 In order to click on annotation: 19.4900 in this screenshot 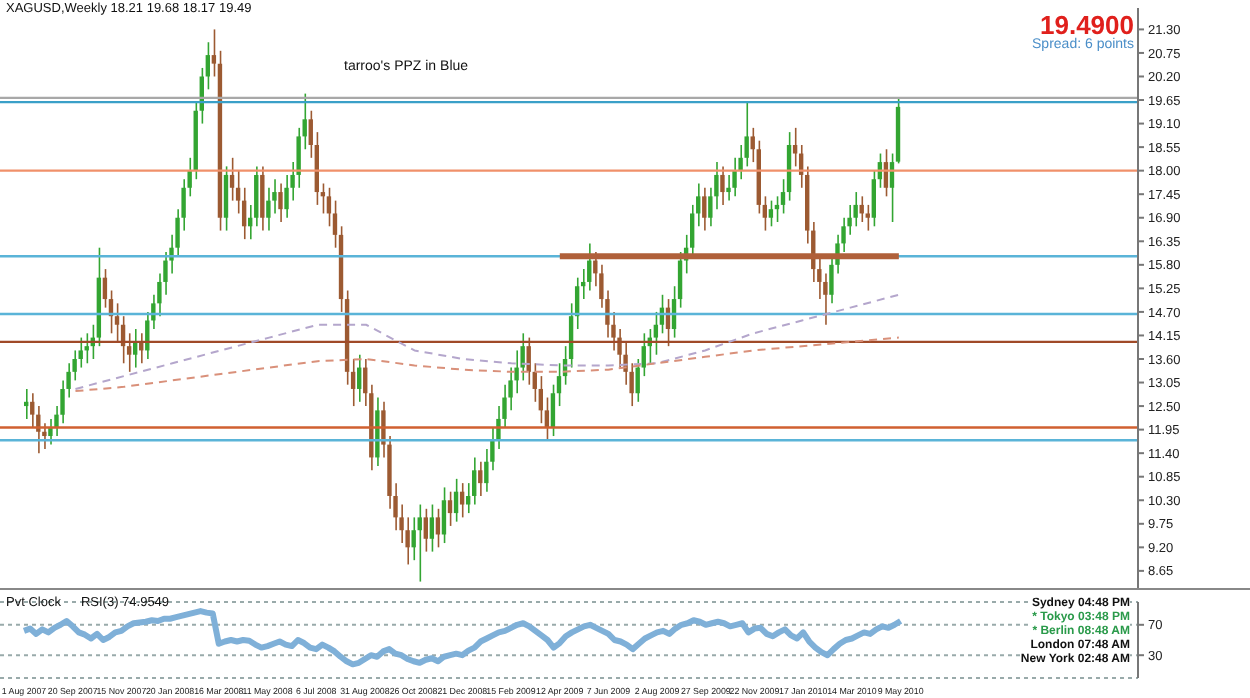, I will do `click(1087, 25)`.